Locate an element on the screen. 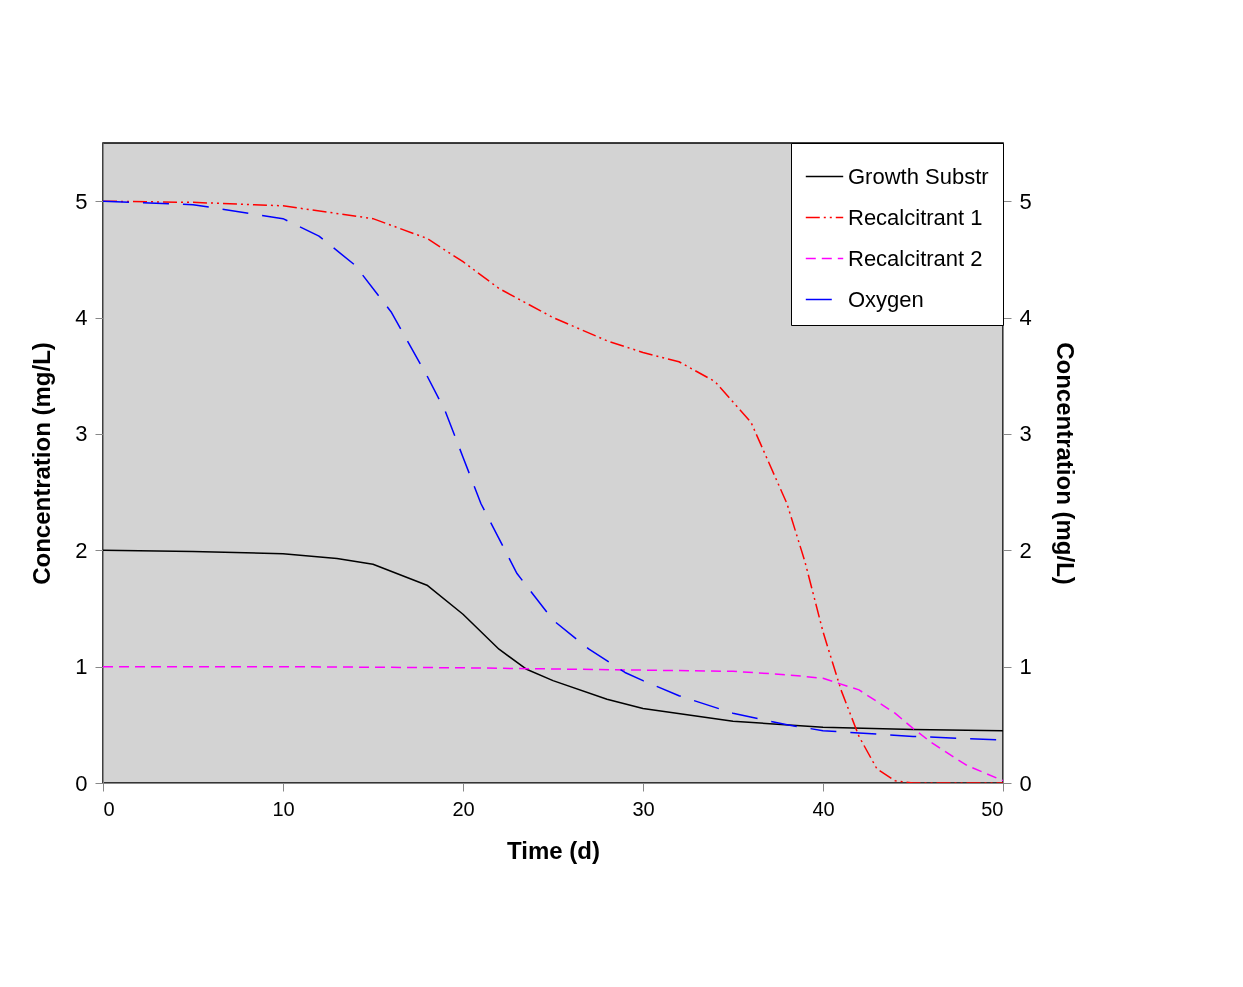  y-tick-label: 2 is located at coordinates (81, 550).